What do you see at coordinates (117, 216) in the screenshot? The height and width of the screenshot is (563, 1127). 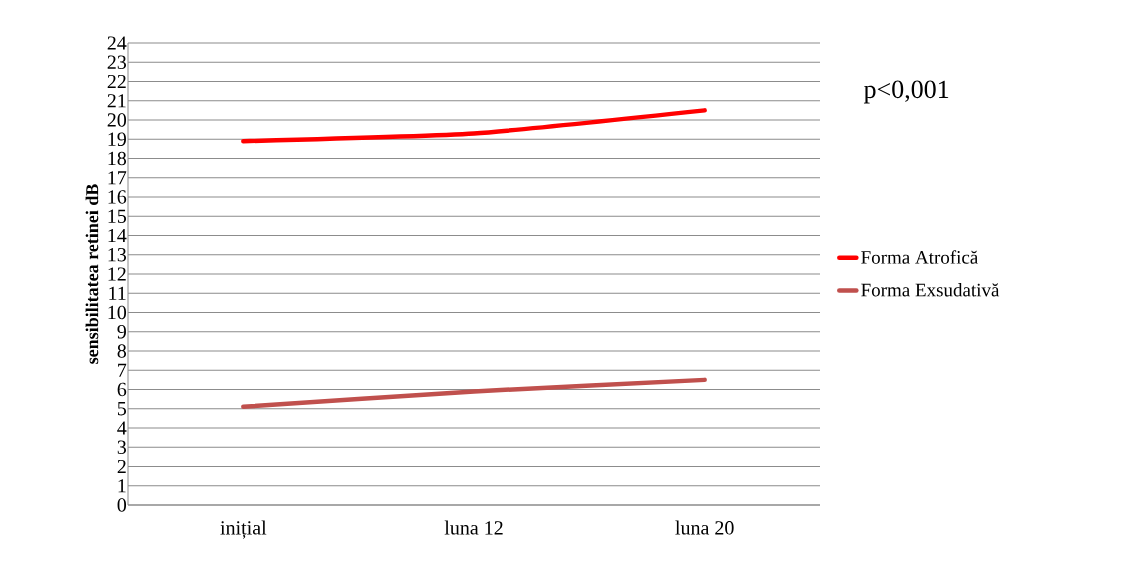 I see `y-tick-label: 15` at bounding box center [117, 216].